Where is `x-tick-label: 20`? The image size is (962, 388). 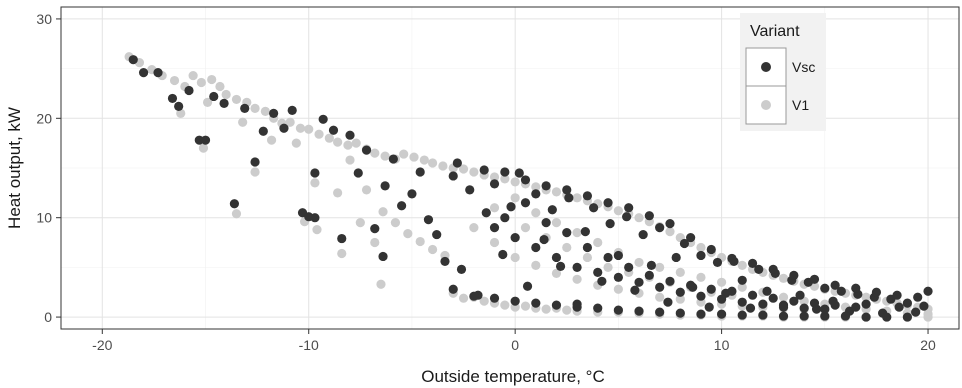
x-tick-label: 20 is located at coordinates (928, 345).